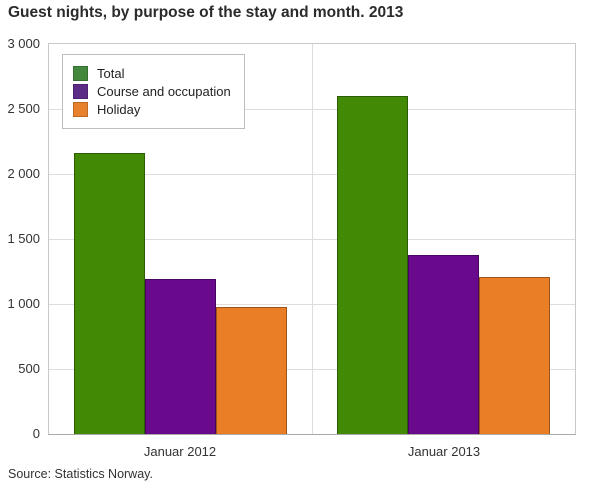 The image size is (610, 488). What do you see at coordinates (152, 73) in the screenshot?
I see `legend-item-total: Total` at bounding box center [152, 73].